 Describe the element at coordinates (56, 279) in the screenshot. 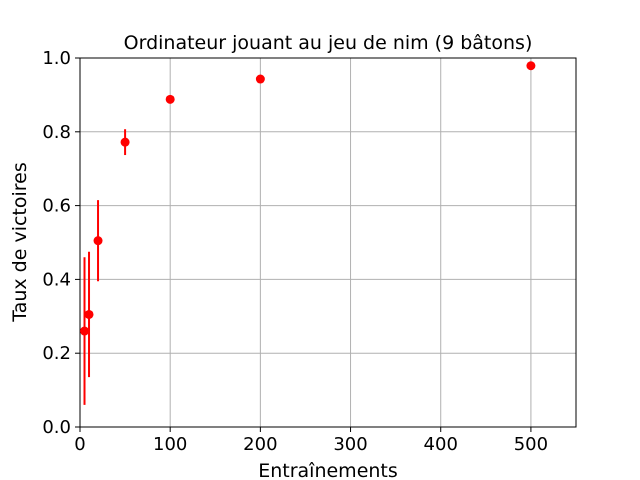

I see `y-tick-label: 0.4` at that location.